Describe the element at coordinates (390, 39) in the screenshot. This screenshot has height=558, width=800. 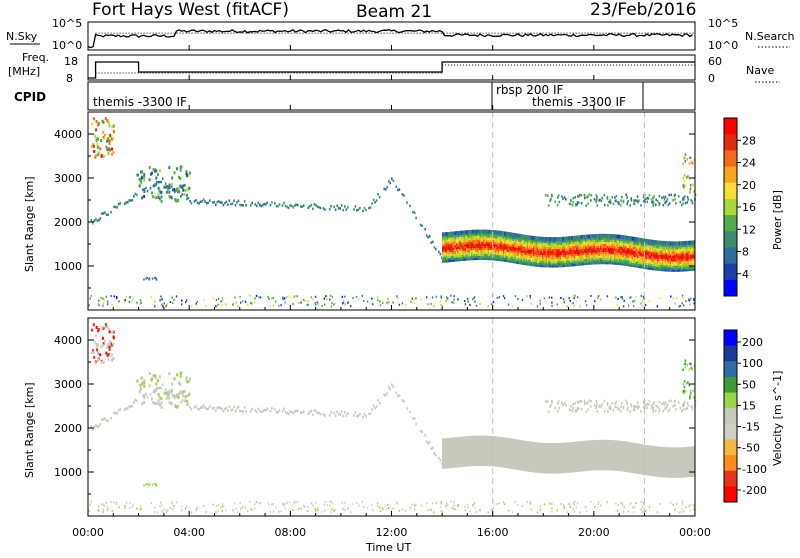
I see `noise-sky-trace` at that location.